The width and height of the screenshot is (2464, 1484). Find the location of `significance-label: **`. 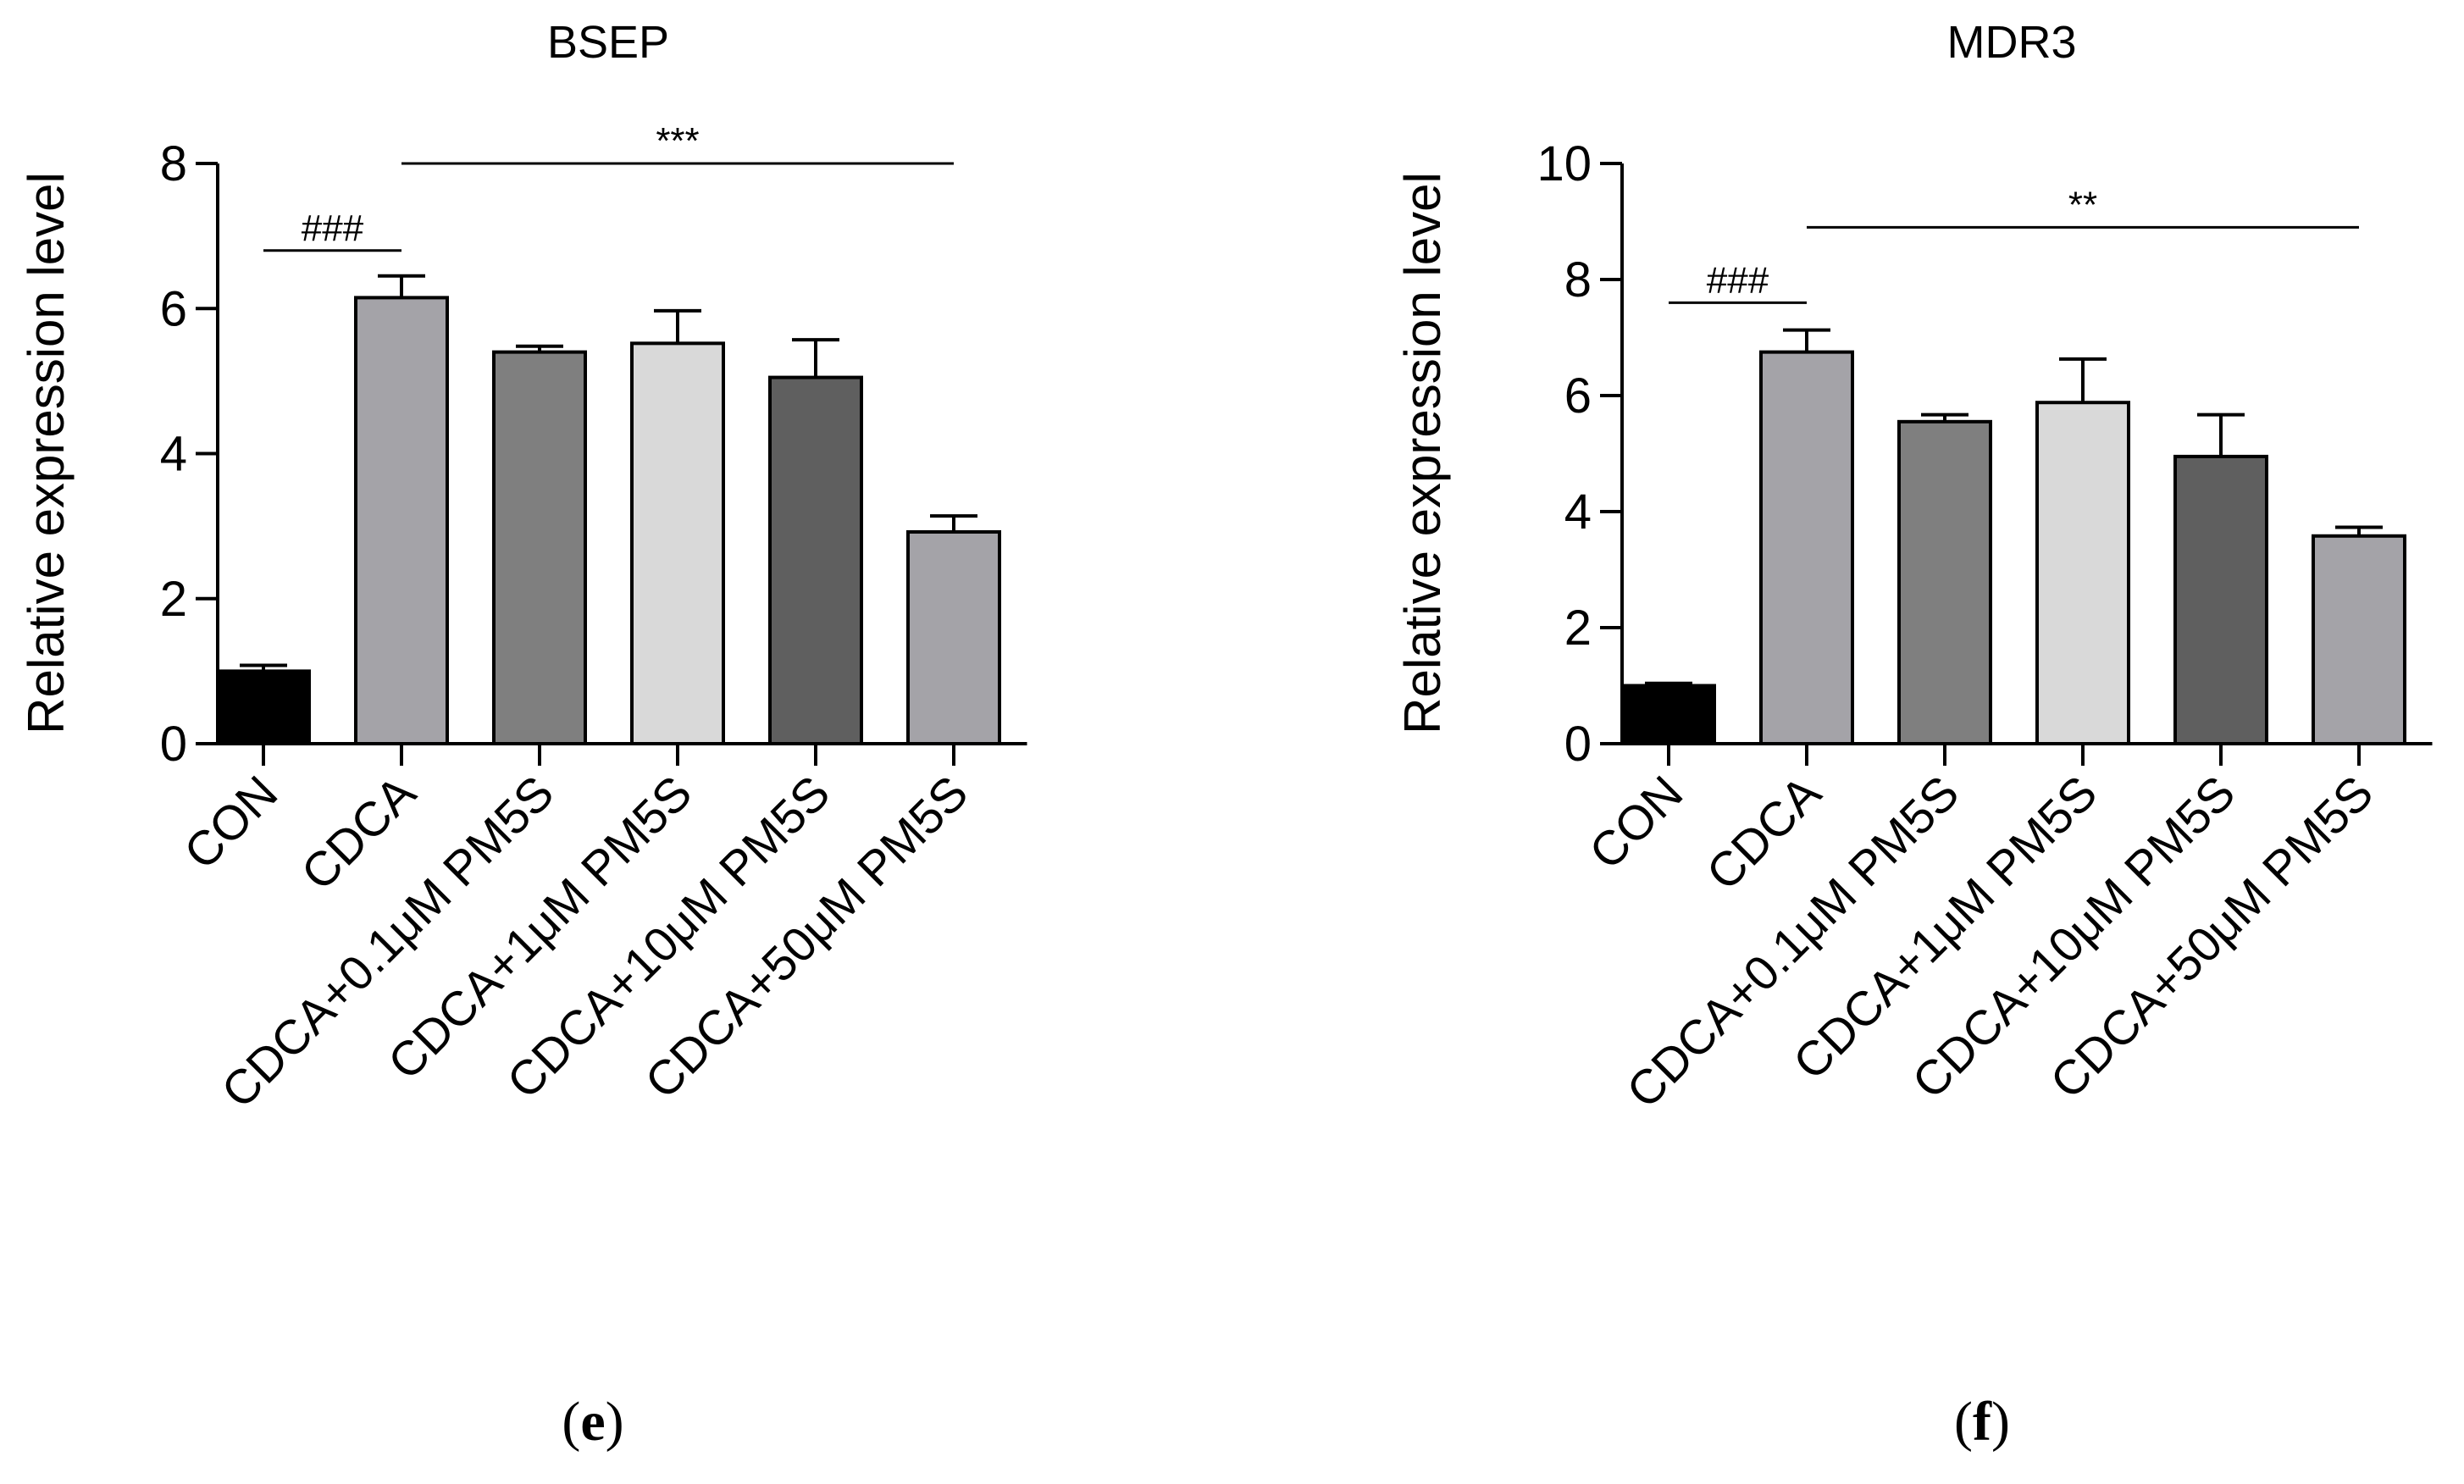

significance-label: ** is located at coordinates (2083, 204).